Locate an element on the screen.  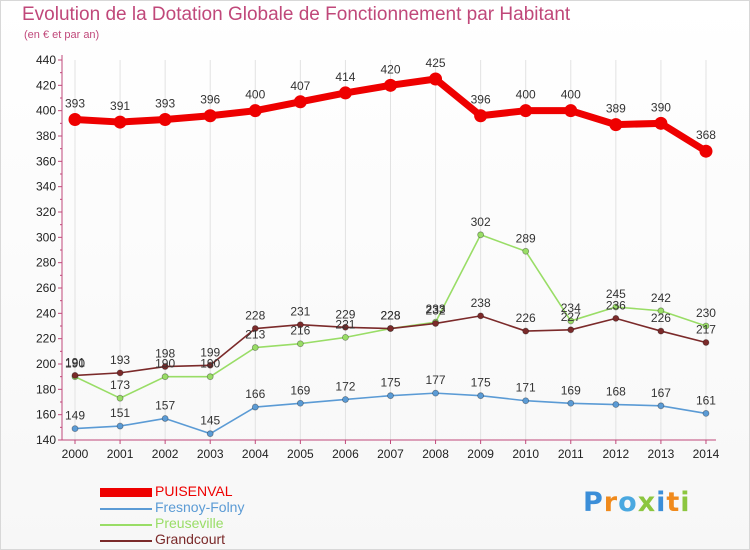
legend-label-puisenval: PUISENVAL is located at coordinates (194, 491).